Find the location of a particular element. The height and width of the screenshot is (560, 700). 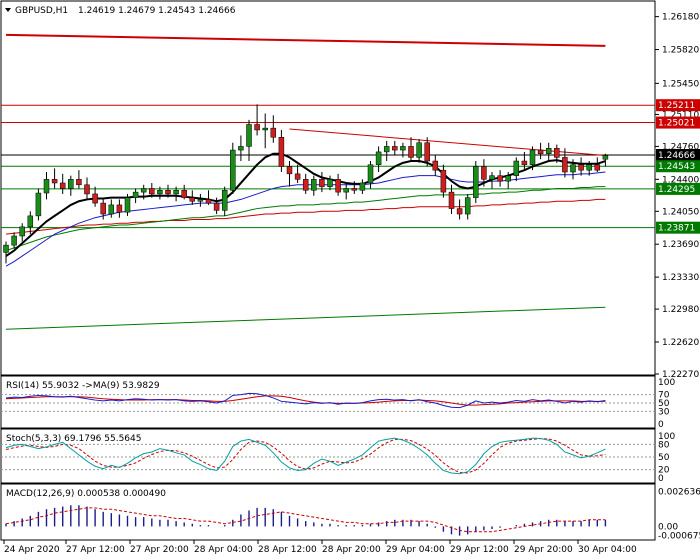

macd-panel: 0.002636 0.00-0.000675 is located at coordinates (352, 514).